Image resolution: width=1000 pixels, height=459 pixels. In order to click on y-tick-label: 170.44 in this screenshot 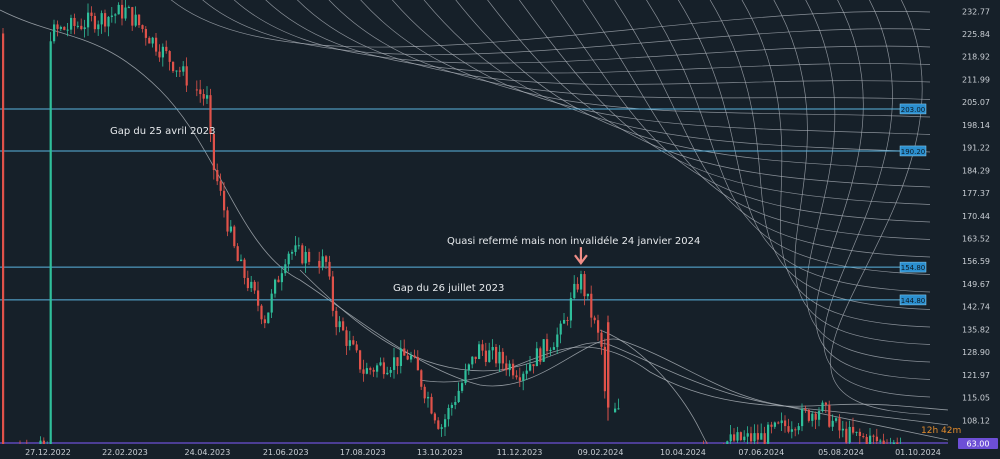, I will do `click(976, 216)`.